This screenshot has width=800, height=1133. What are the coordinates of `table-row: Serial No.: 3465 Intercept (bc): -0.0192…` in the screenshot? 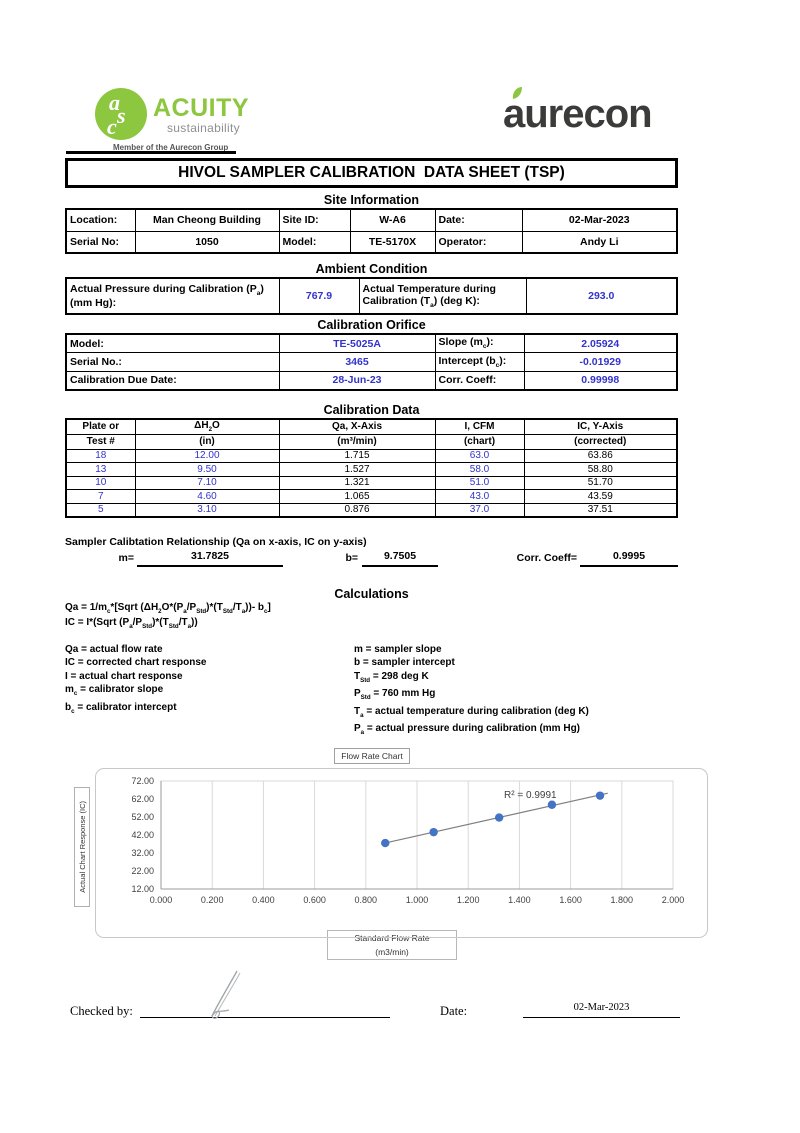 It's located at (371, 362).